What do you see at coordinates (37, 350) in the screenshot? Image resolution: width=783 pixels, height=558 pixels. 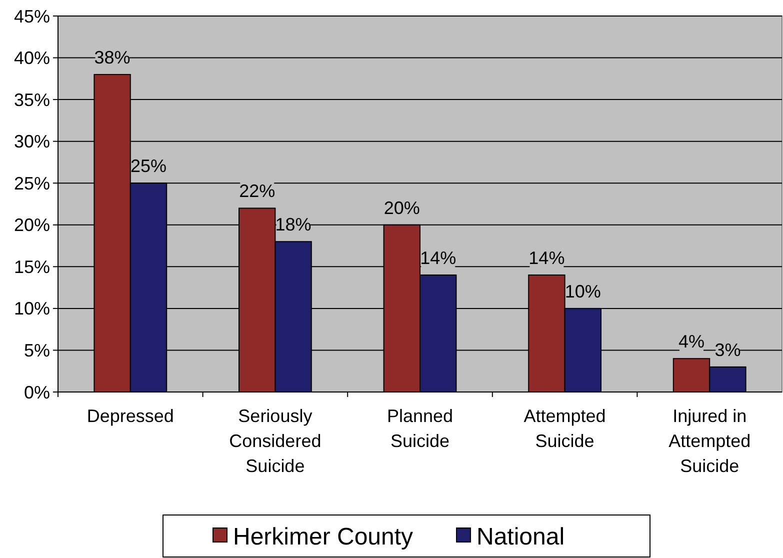 I see `y-tick-label: 5%` at bounding box center [37, 350].